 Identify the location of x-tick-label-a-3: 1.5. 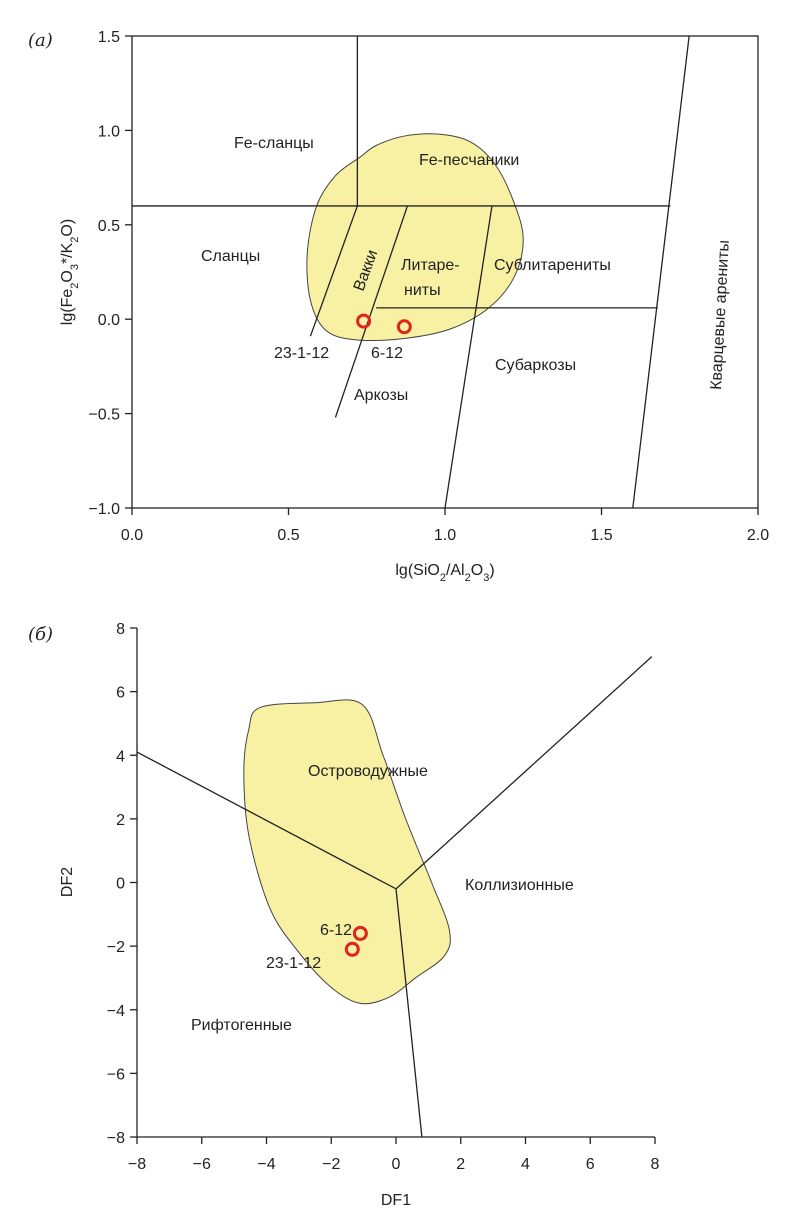
(601, 535).